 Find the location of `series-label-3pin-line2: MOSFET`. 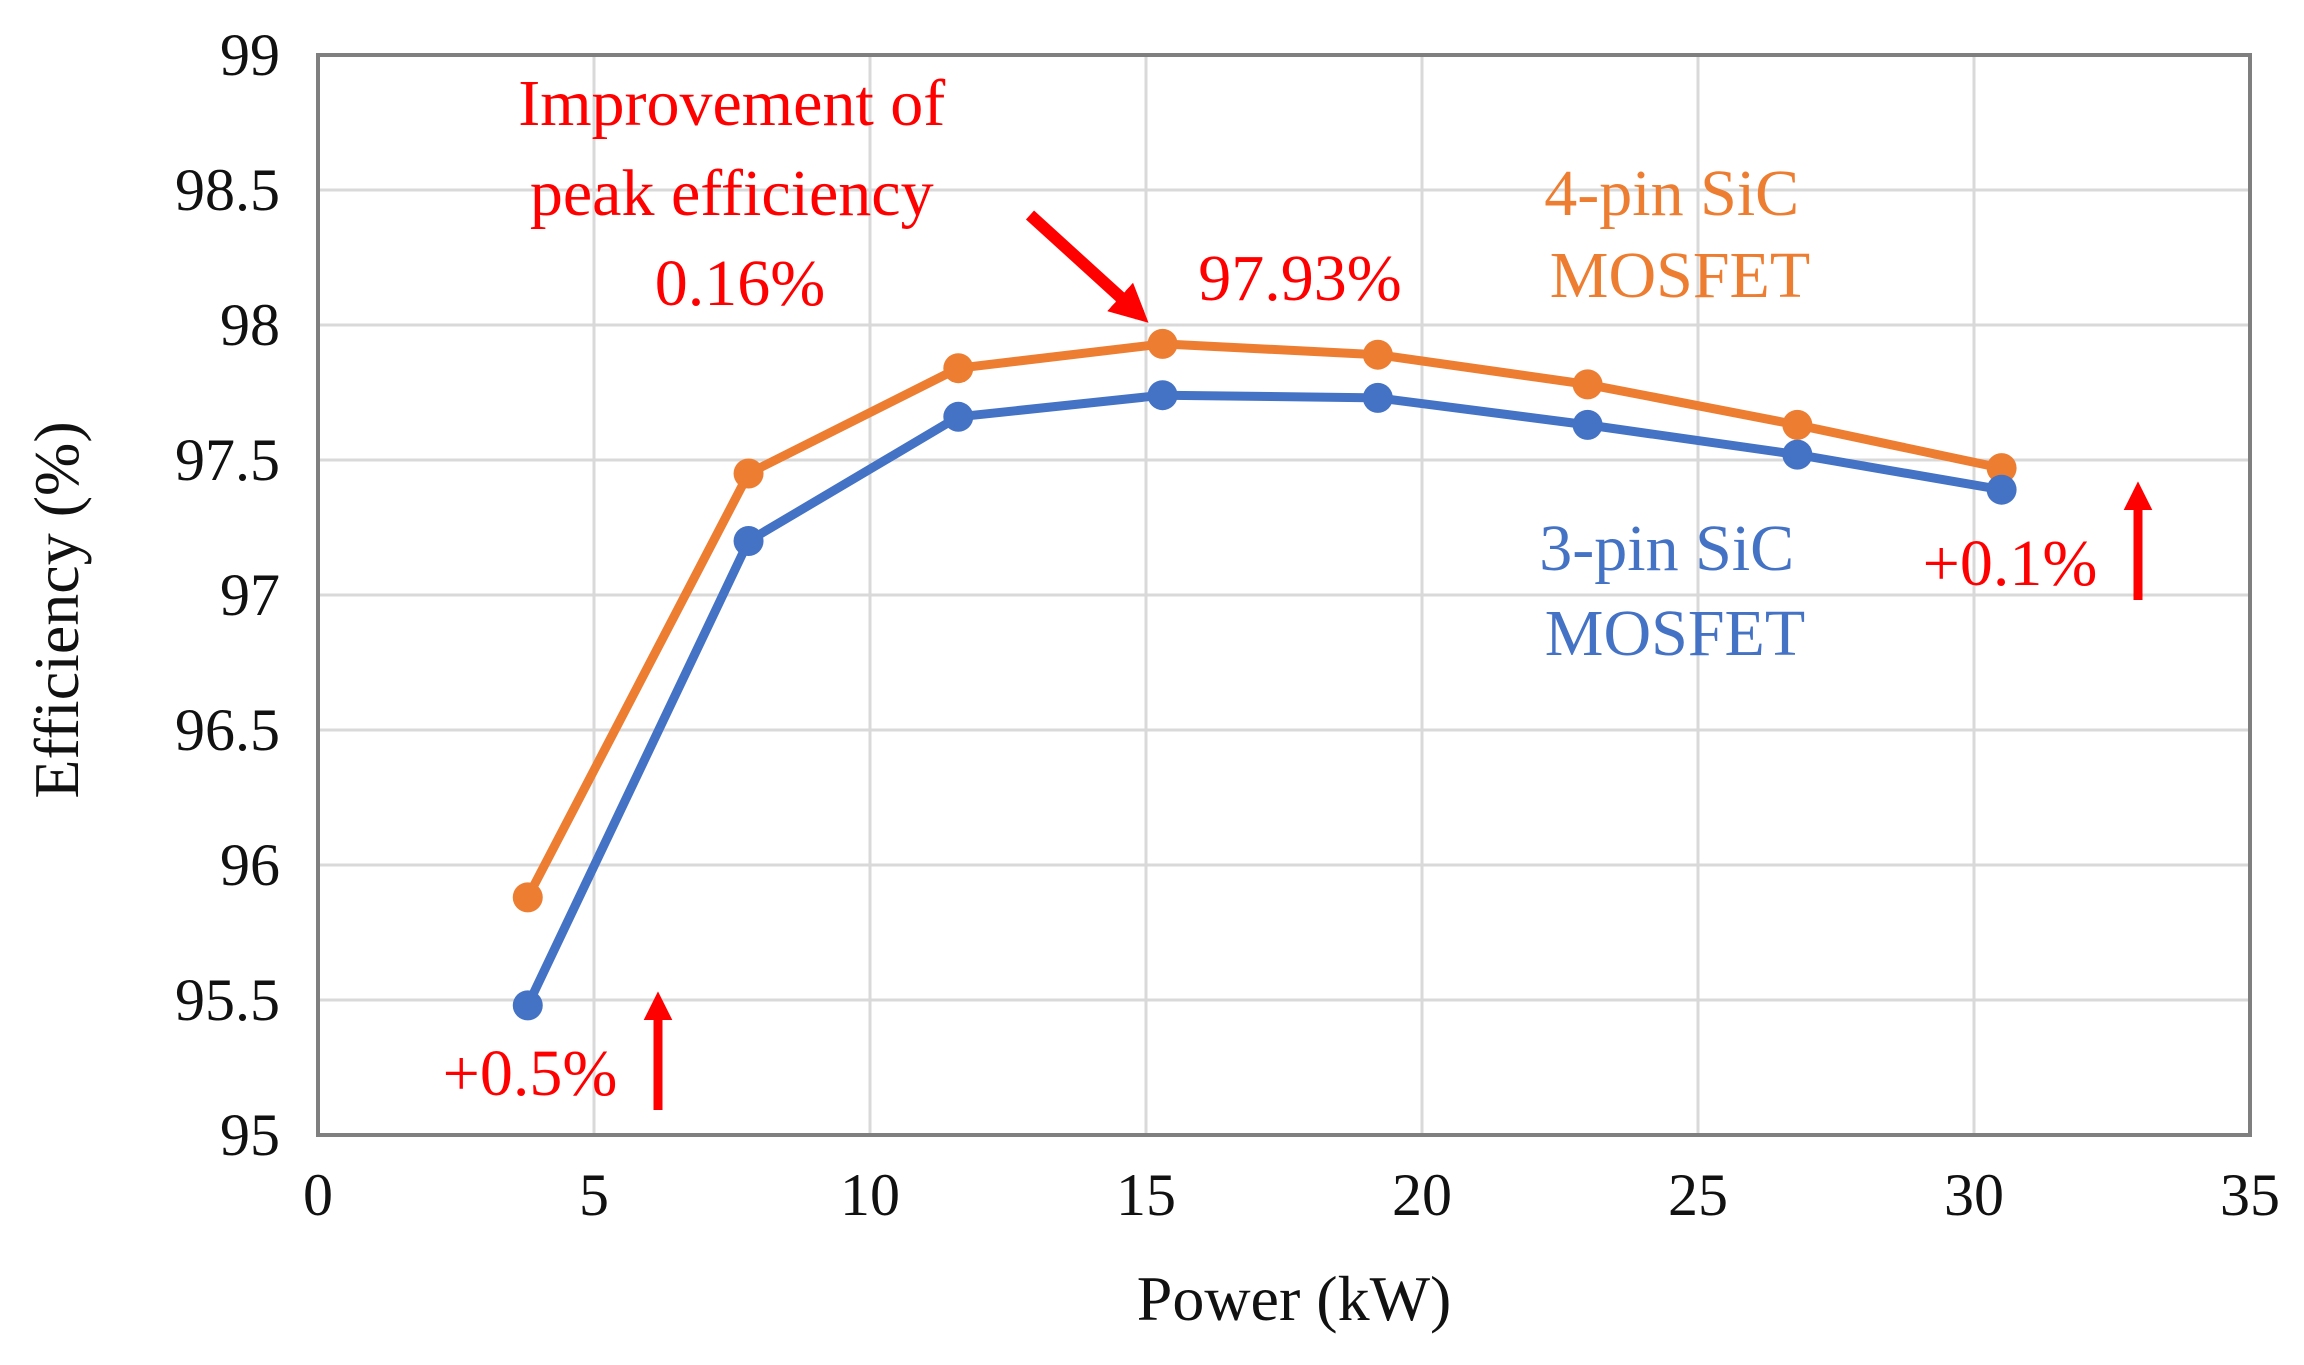

series-label-3pin-line2: MOSFET is located at coordinates (1675, 633).